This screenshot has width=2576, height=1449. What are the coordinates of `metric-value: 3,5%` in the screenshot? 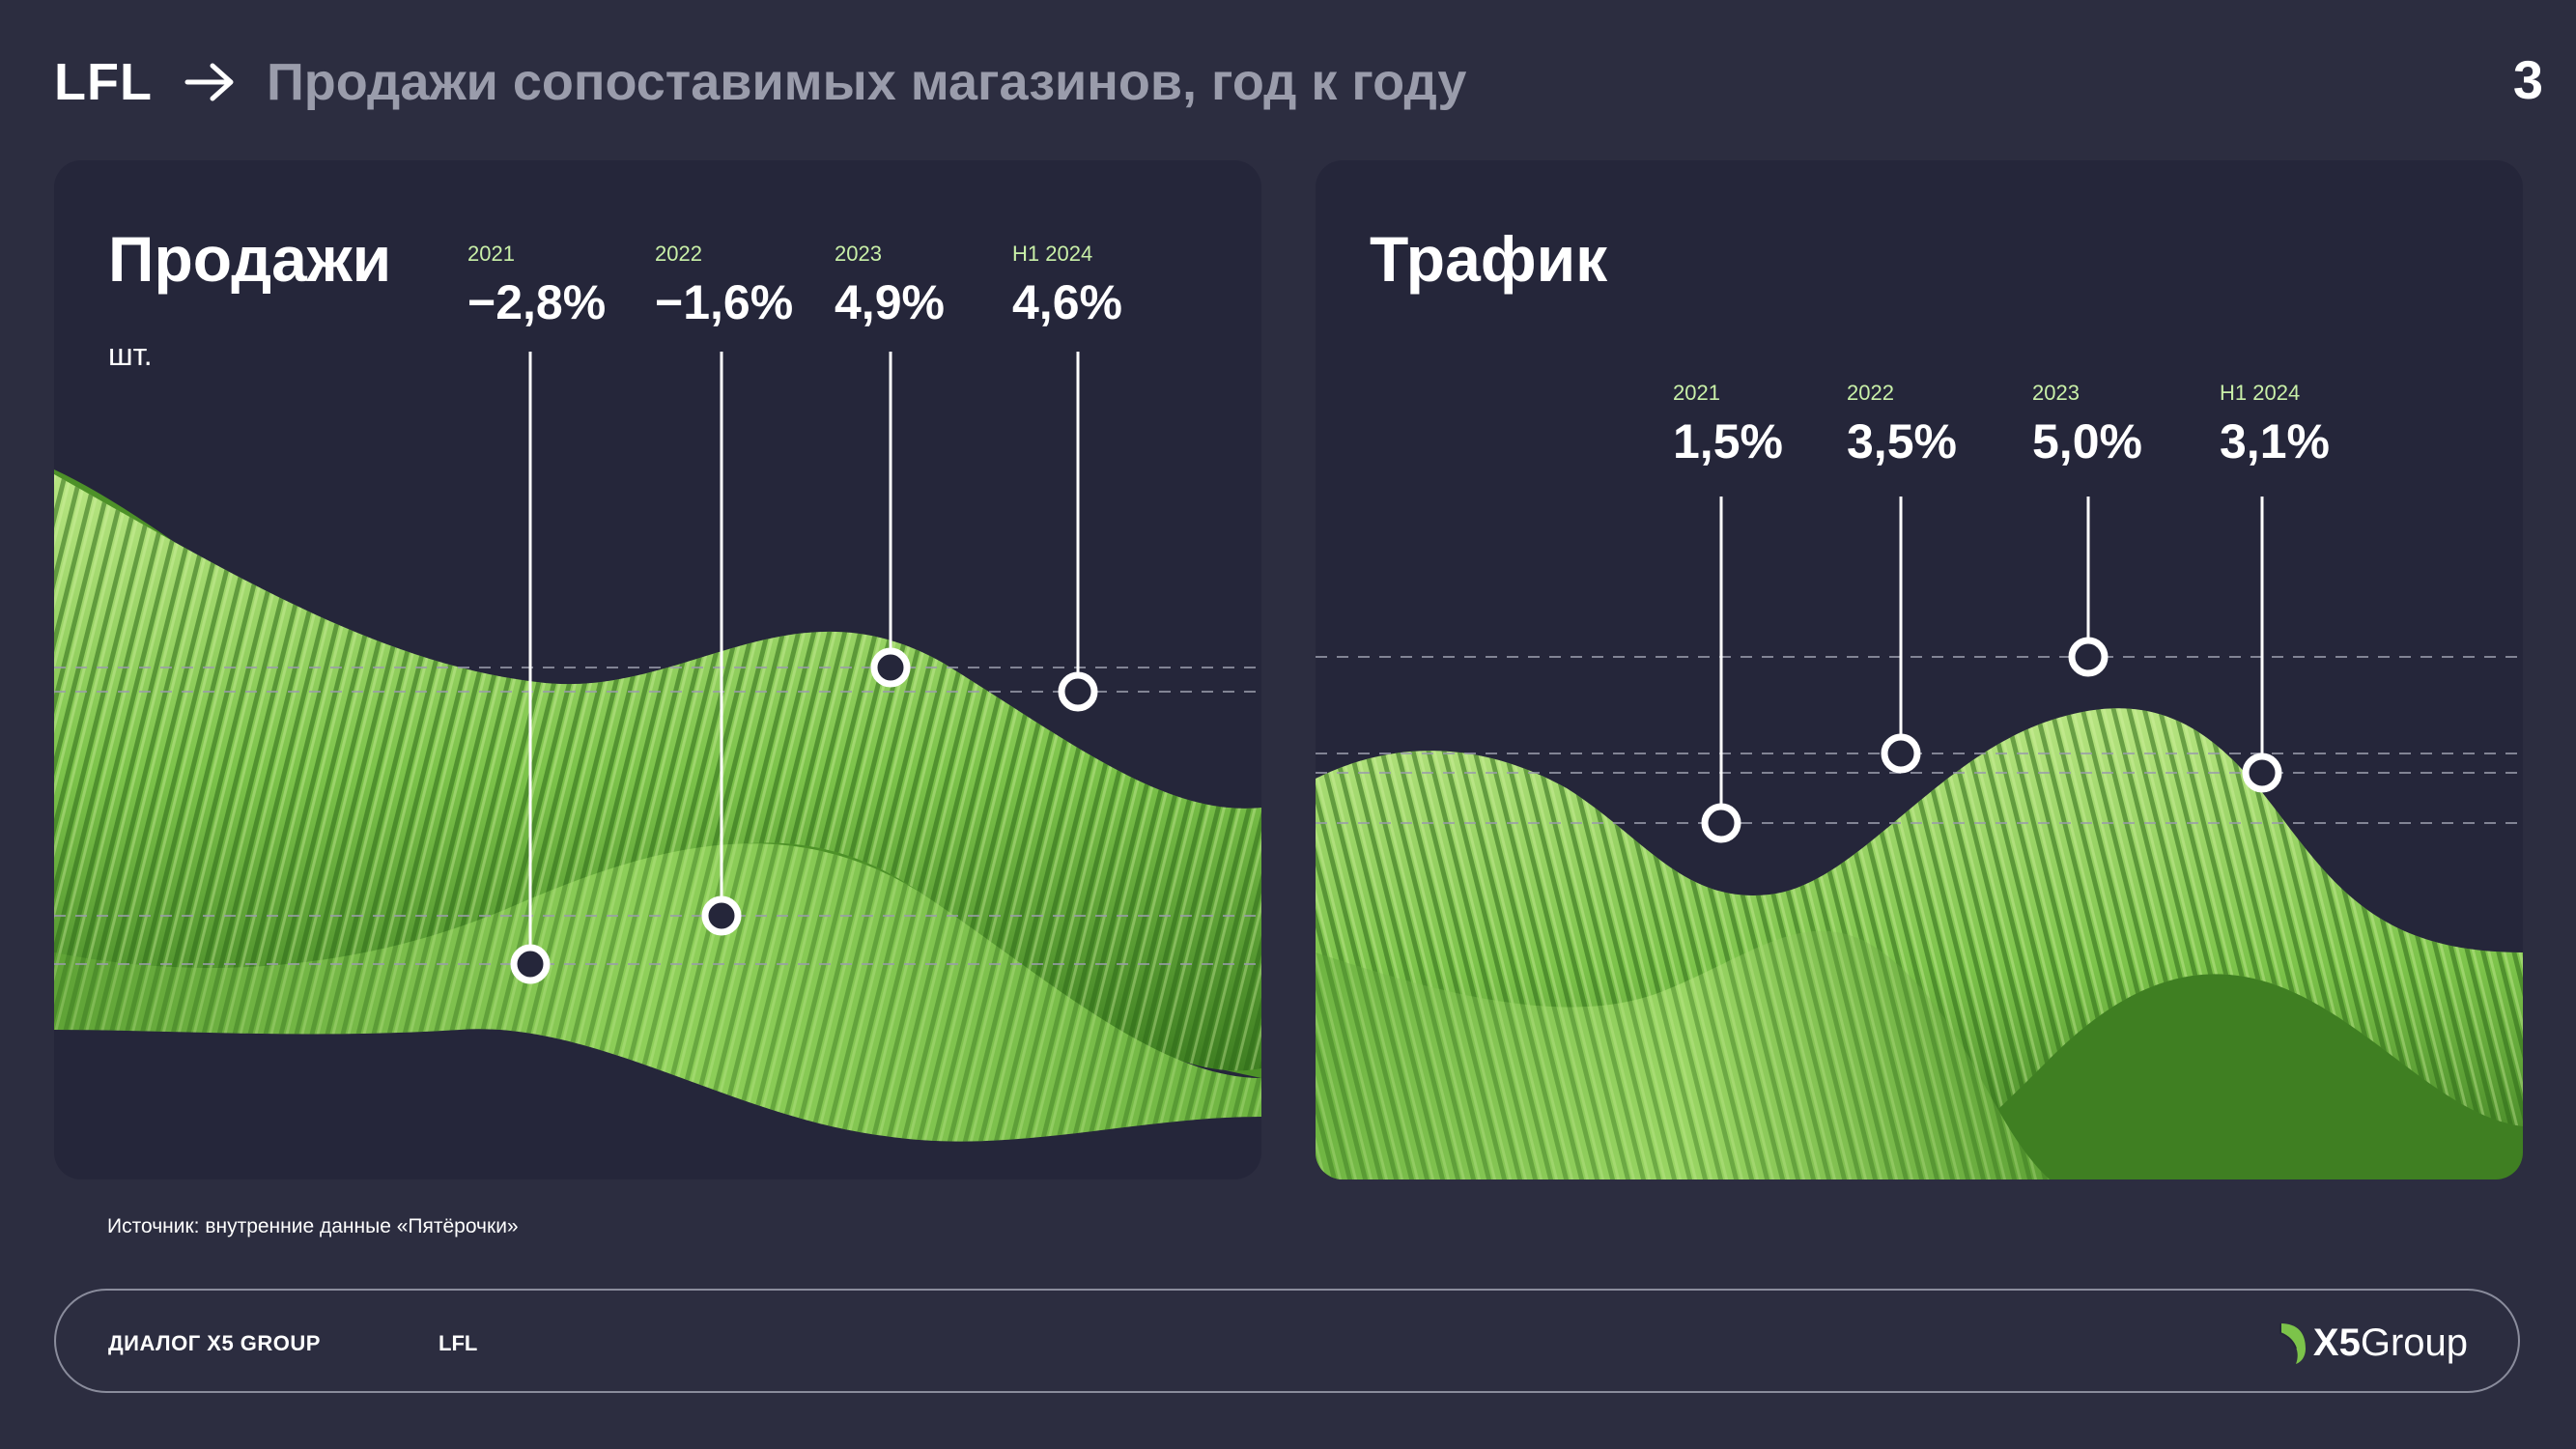 It's located at (1902, 441).